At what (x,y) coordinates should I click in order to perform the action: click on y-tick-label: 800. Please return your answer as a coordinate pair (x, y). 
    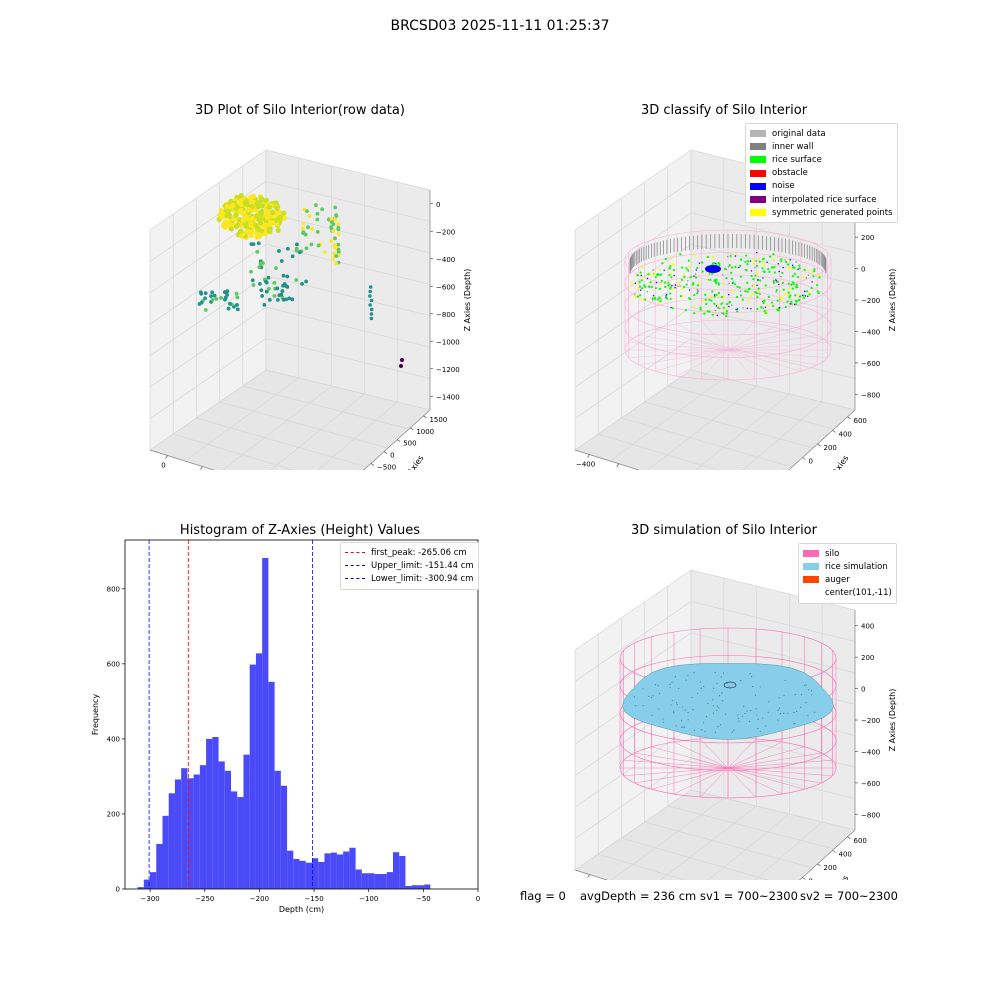
    Looking at the image, I should click on (113, 589).